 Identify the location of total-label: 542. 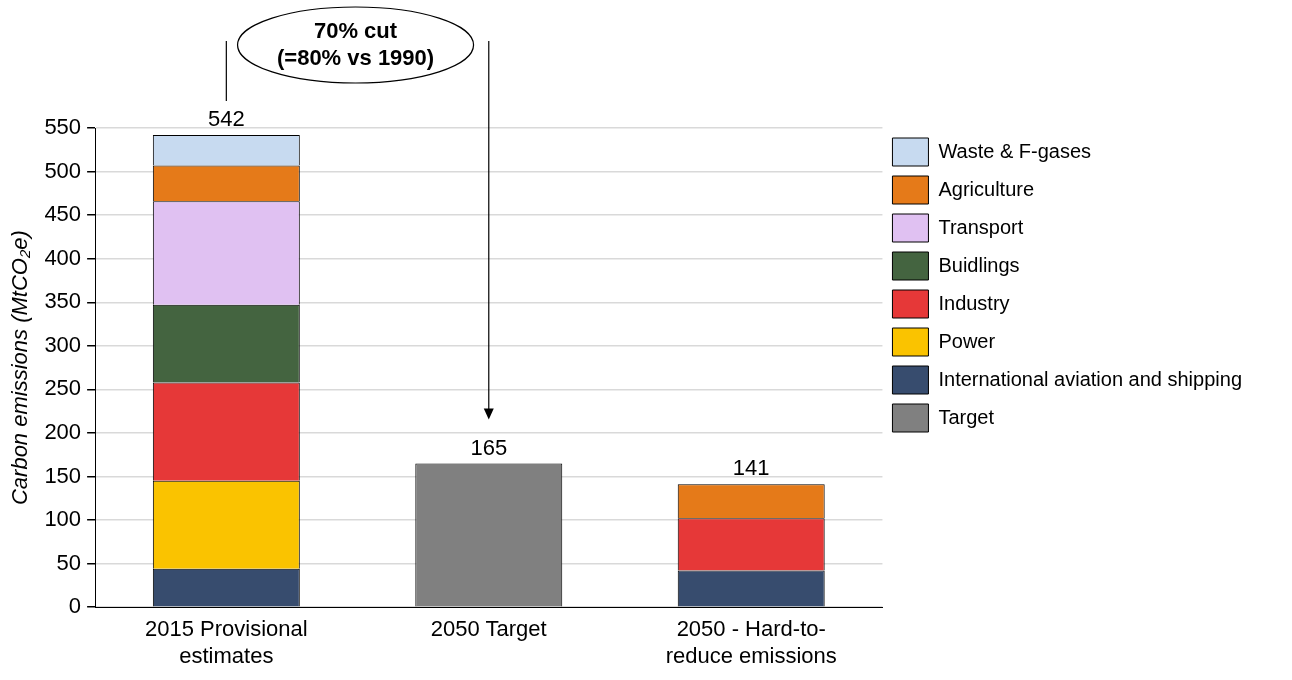
(226, 119).